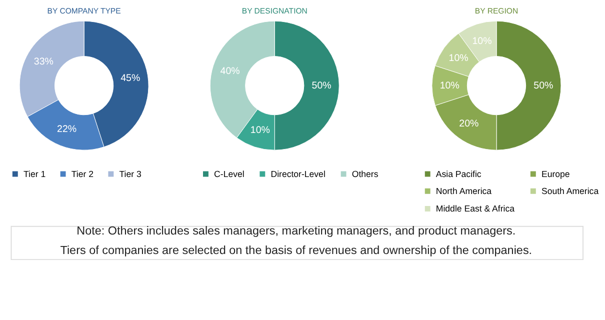 The height and width of the screenshot is (320, 605). Describe the element at coordinates (275, 11) in the screenshot. I see `chart-title: BY DESIGNATION` at that location.